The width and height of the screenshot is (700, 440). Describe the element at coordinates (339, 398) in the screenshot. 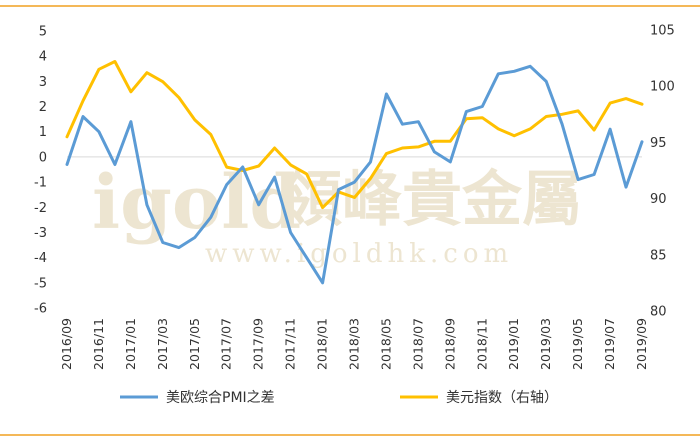

I see `legend: 美欧综合PMI之差 美元指数（右轴）` at that location.